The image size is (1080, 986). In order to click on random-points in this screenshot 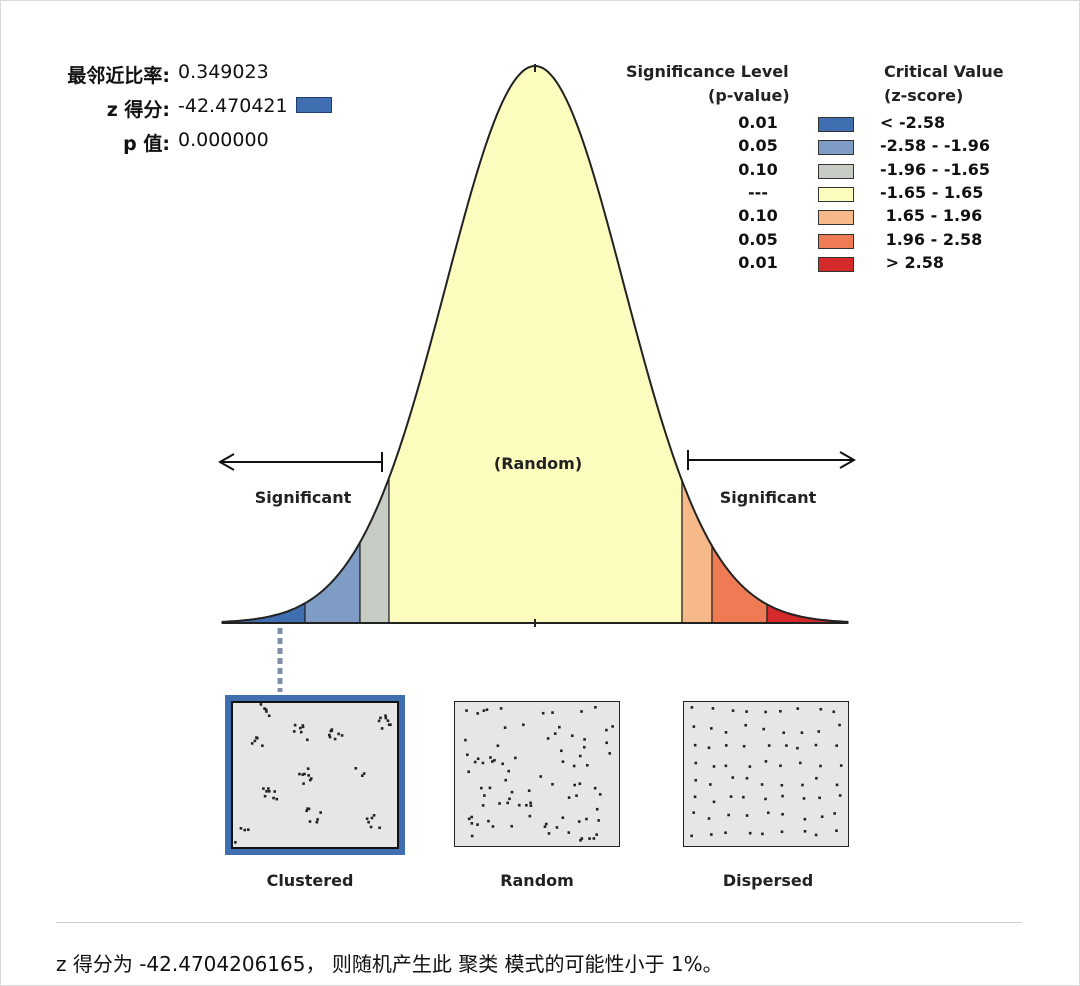, I will do `click(539, 774)`.